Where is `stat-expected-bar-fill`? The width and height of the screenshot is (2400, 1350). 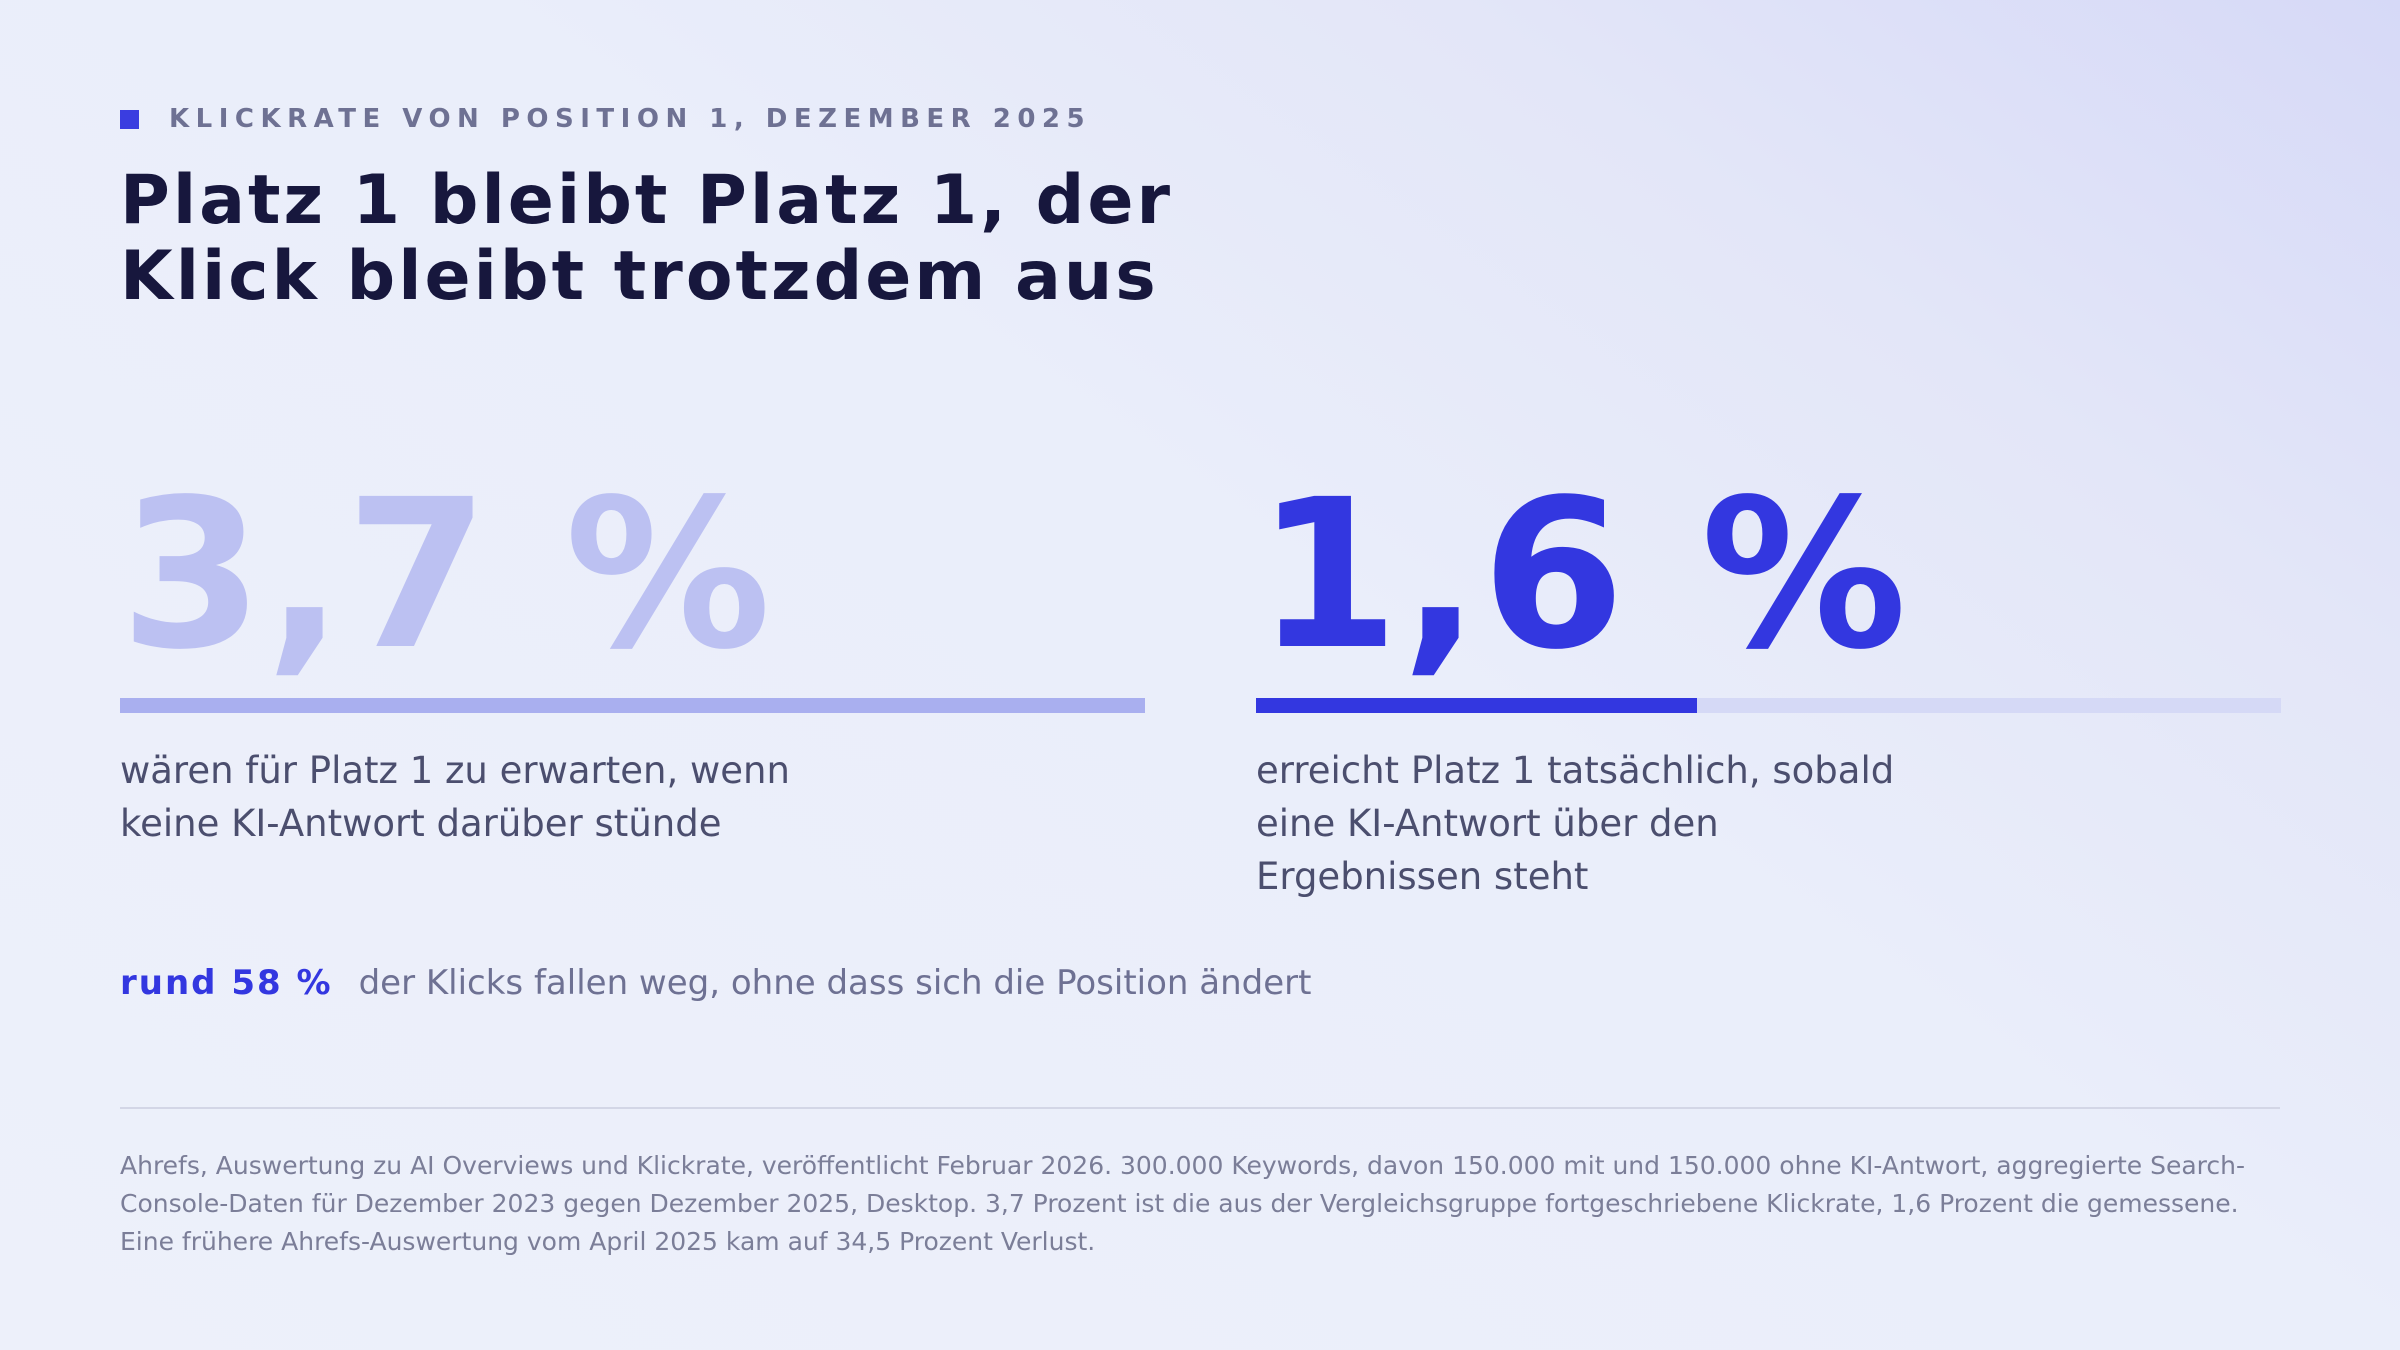
stat-expected-bar-fill is located at coordinates (632, 705).